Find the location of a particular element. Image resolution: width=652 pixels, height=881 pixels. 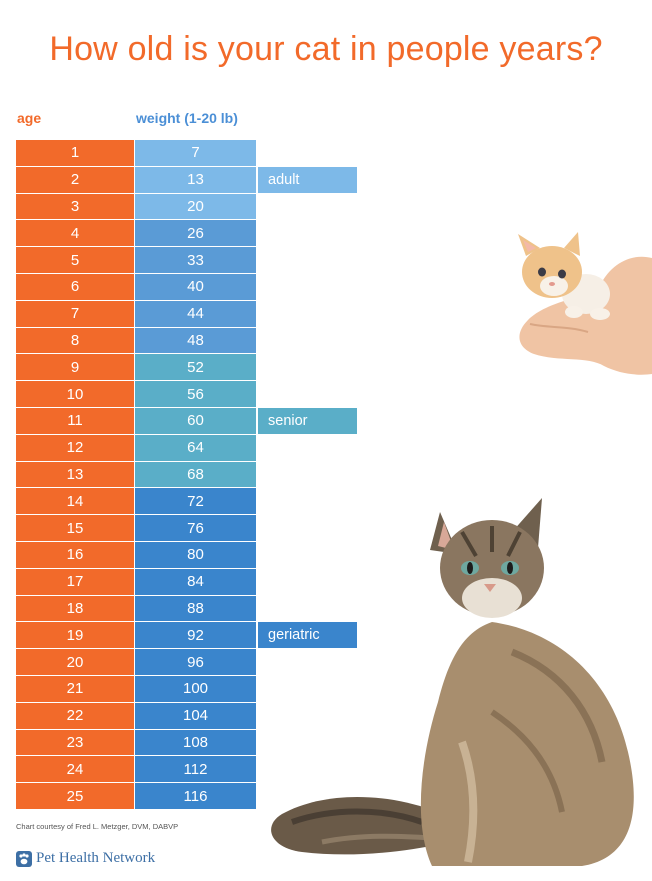

table-row: 11 60 is located at coordinates (136, 421).